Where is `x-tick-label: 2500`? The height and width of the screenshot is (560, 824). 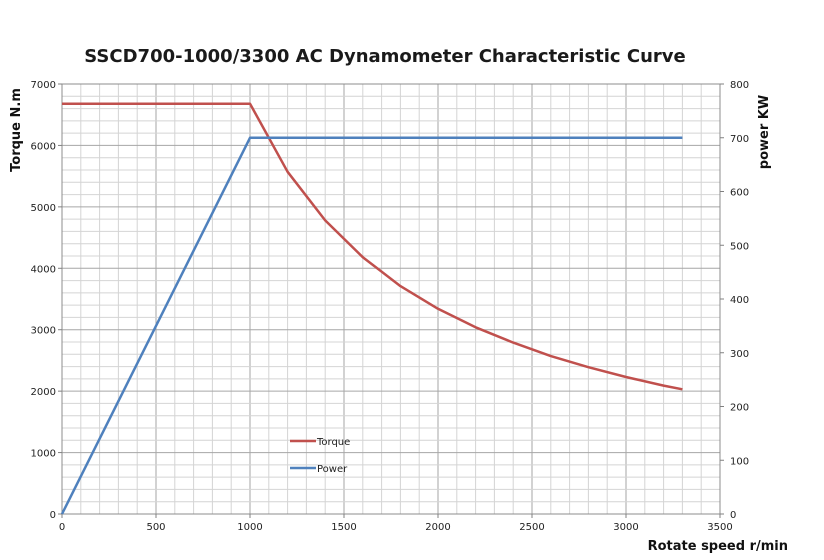
x-tick-label: 2500 is located at coordinates (531, 527).